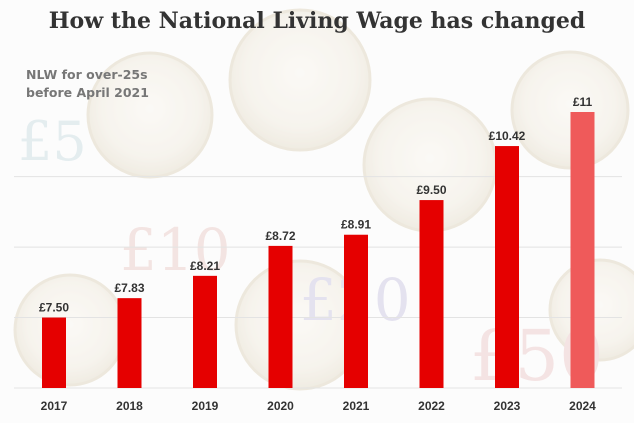 The width and height of the screenshot is (634, 423). I want to click on bar-2018, so click(129, 343).